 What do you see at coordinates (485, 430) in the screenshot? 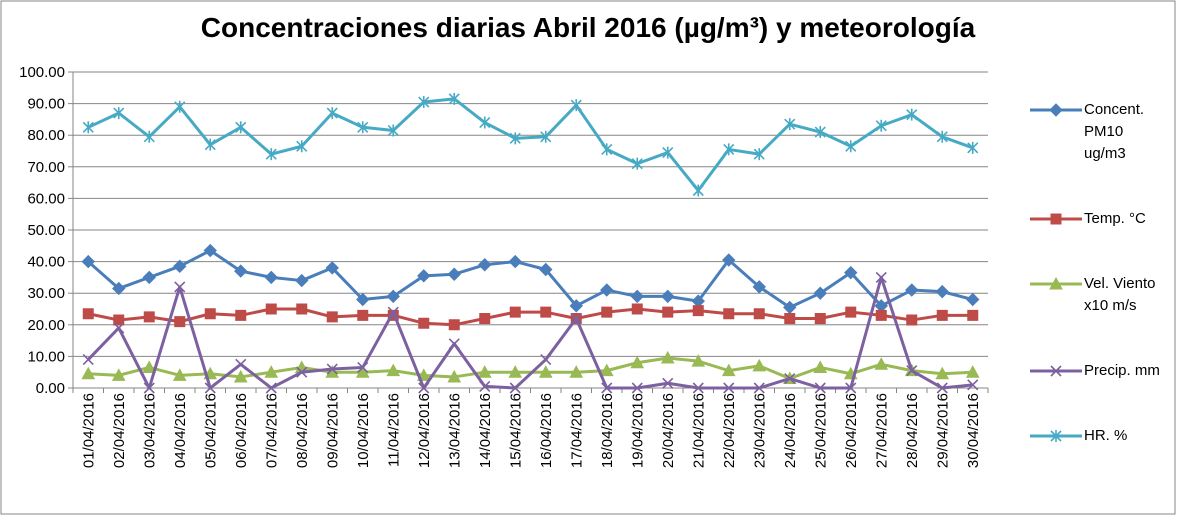
I see `x-tick-label: 14/04/2016` at bounding box center [485, 430].